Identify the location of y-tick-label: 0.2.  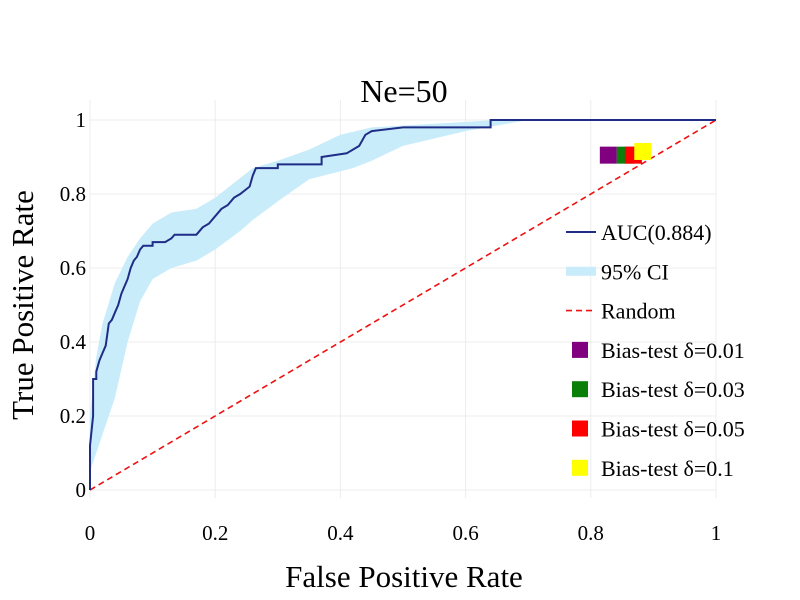
(73, 416).